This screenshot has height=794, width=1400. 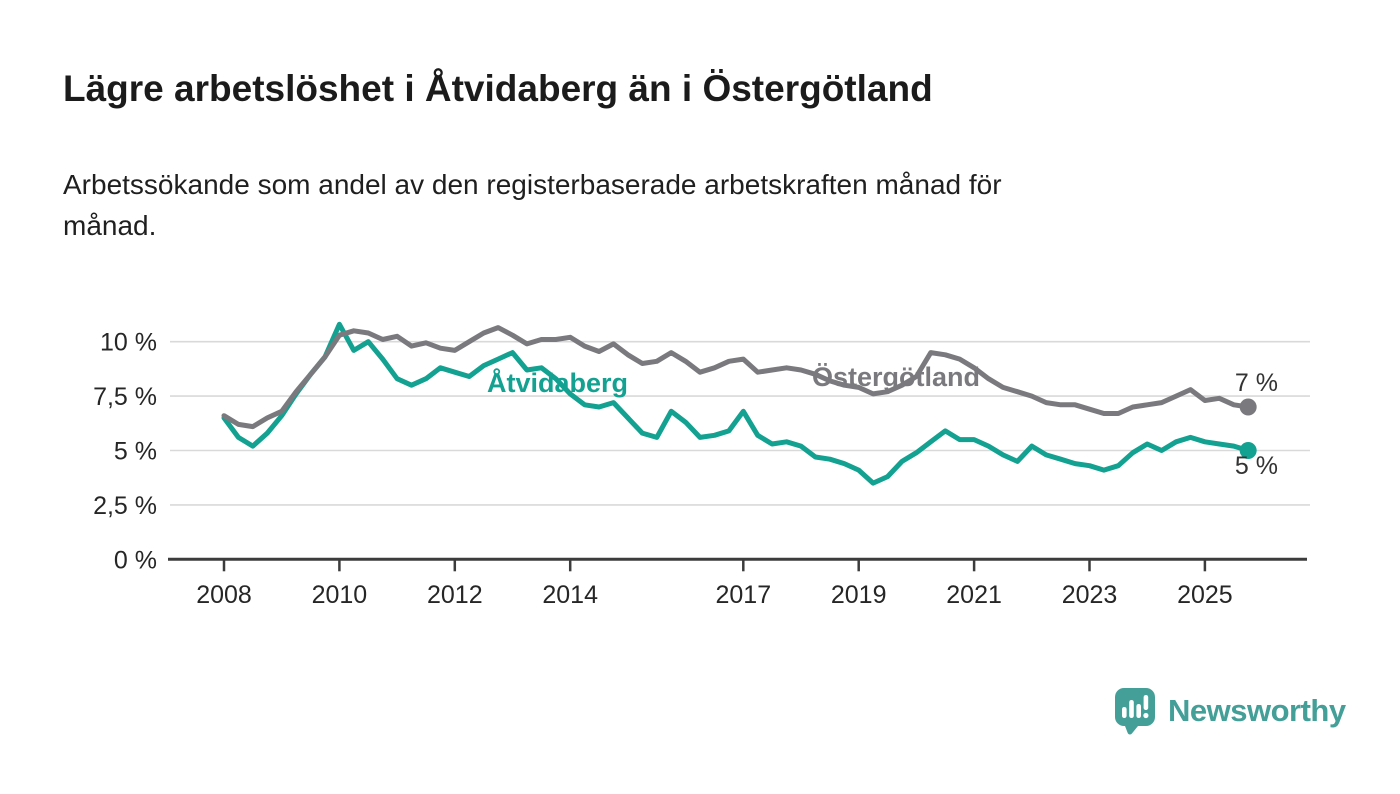 What do you see at coordinates (1248, 407) in the screenshot?
I see `ostergotland-end-dot` at bounding box center [1248, 407].